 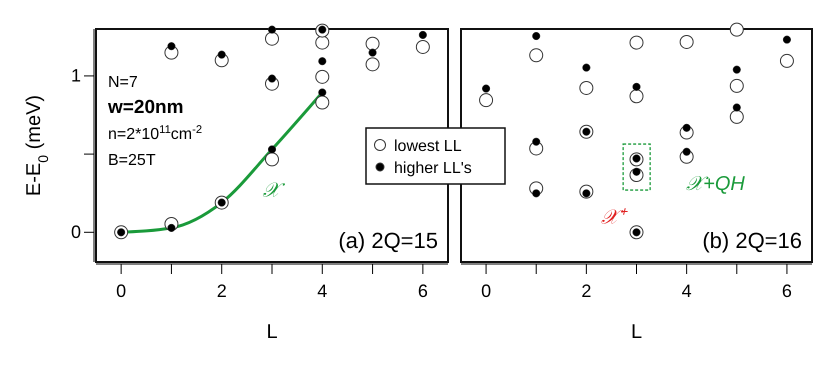 What do you see at coordinates (614, 217) in the screenshot?
I see `annotation: 𝒳⁺` at bounding box center [614, 217].